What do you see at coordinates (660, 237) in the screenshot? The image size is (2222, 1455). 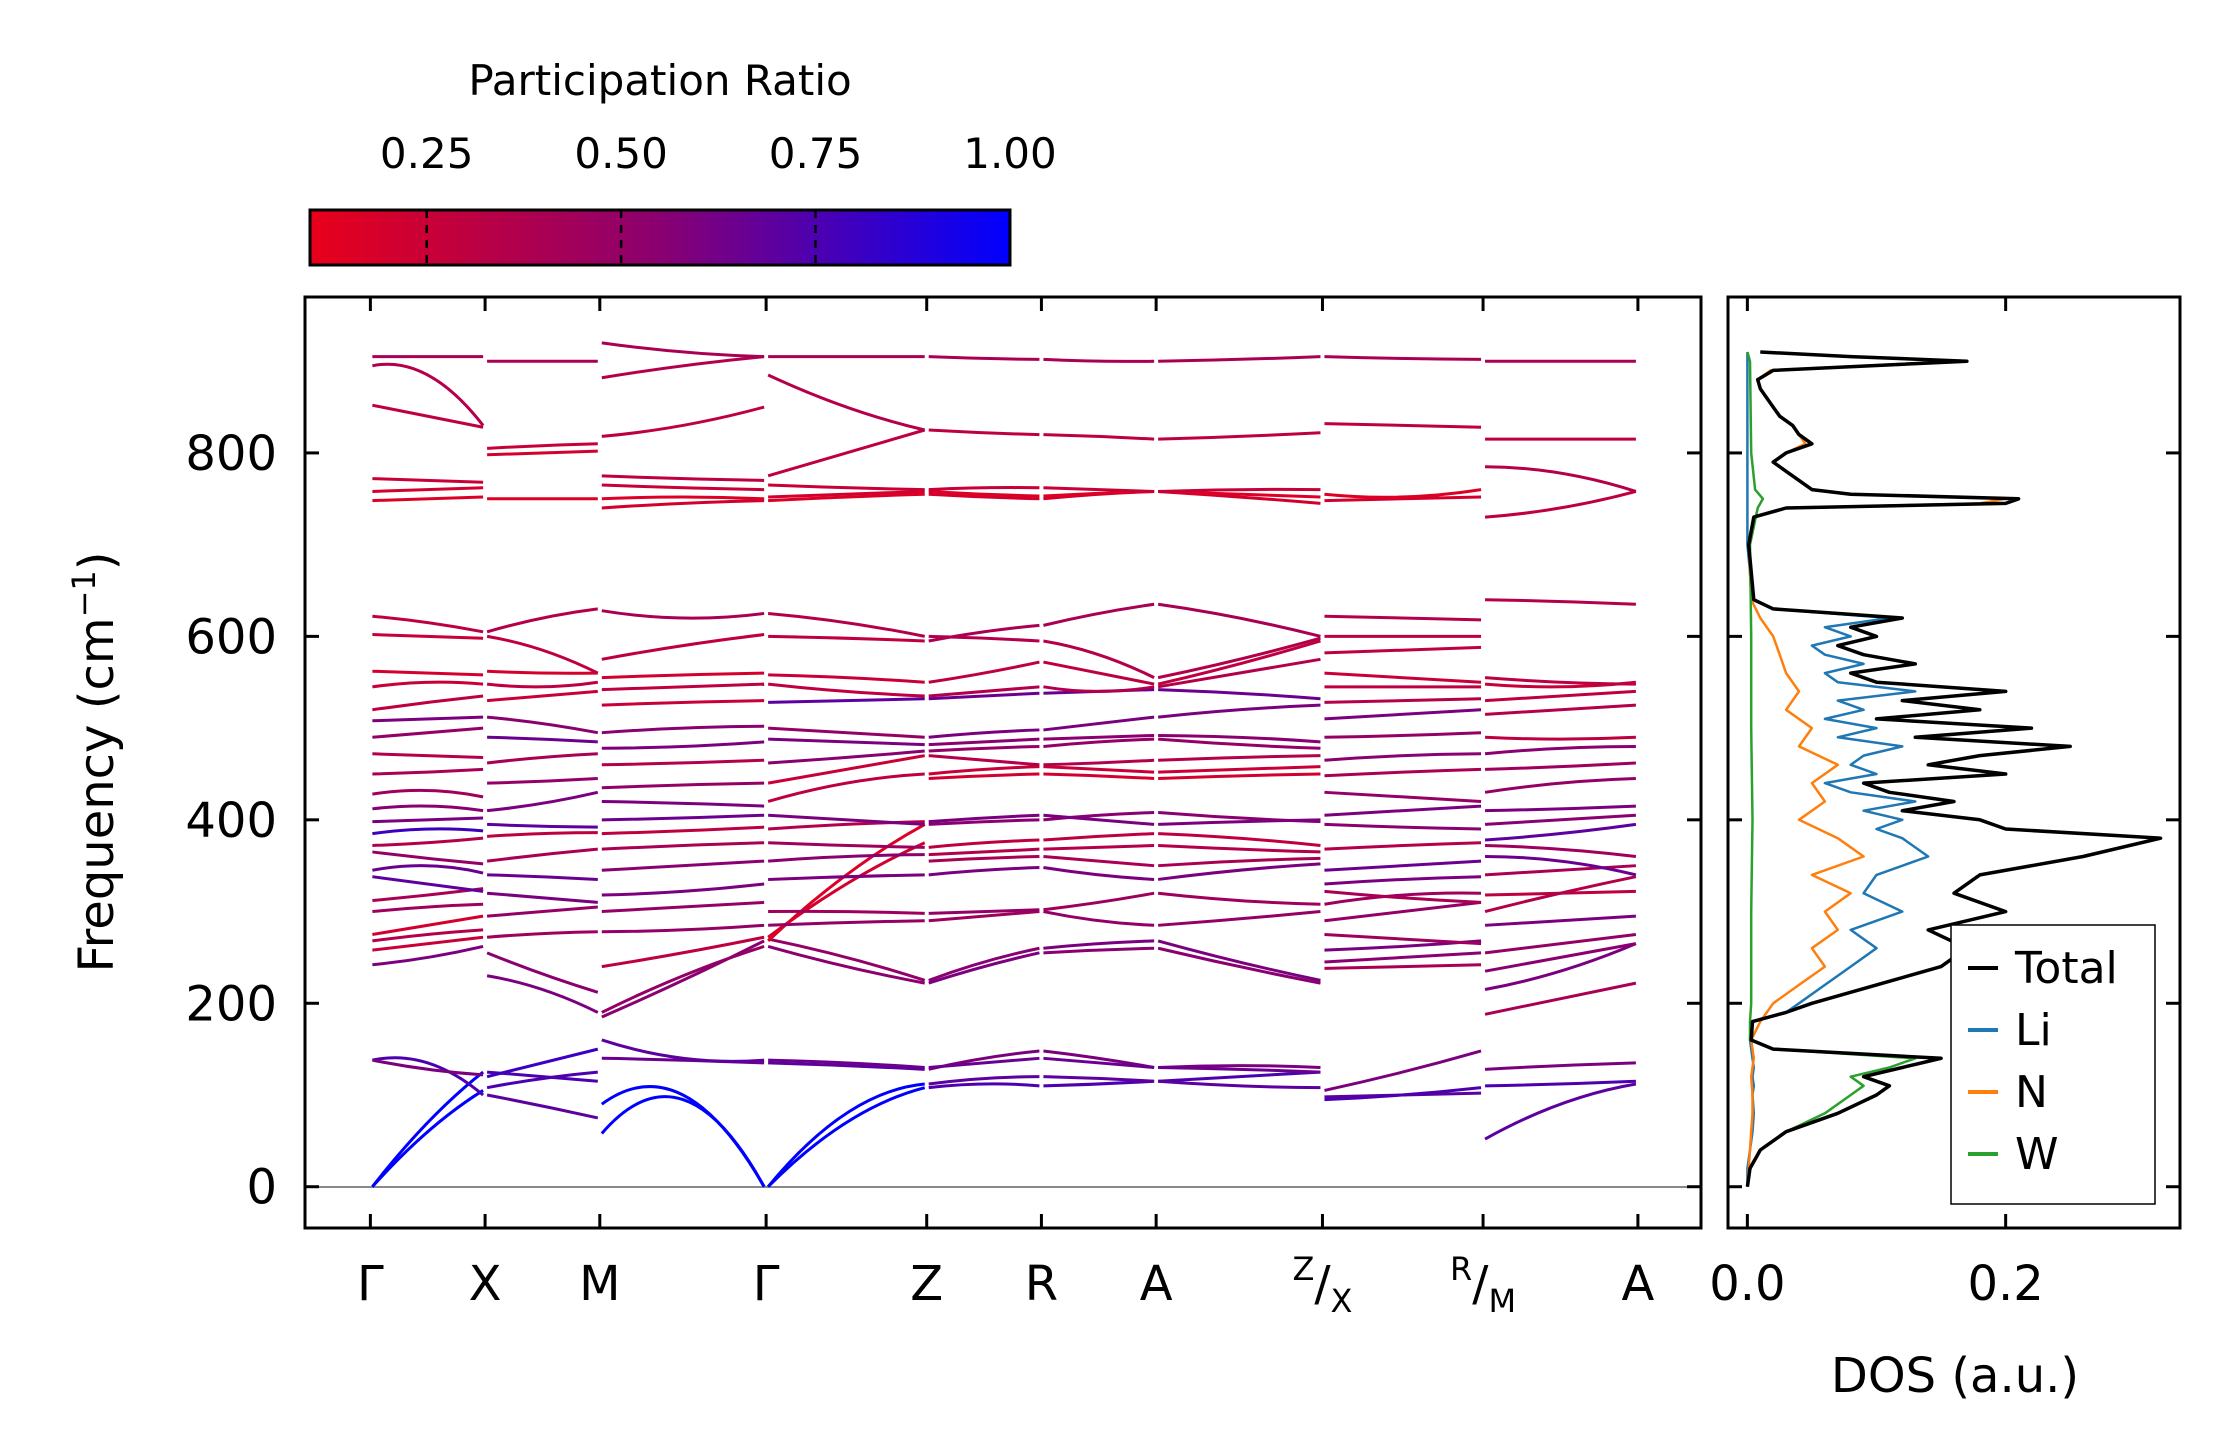 I see `colorbar-gradient` at bounding box center [660, 237].